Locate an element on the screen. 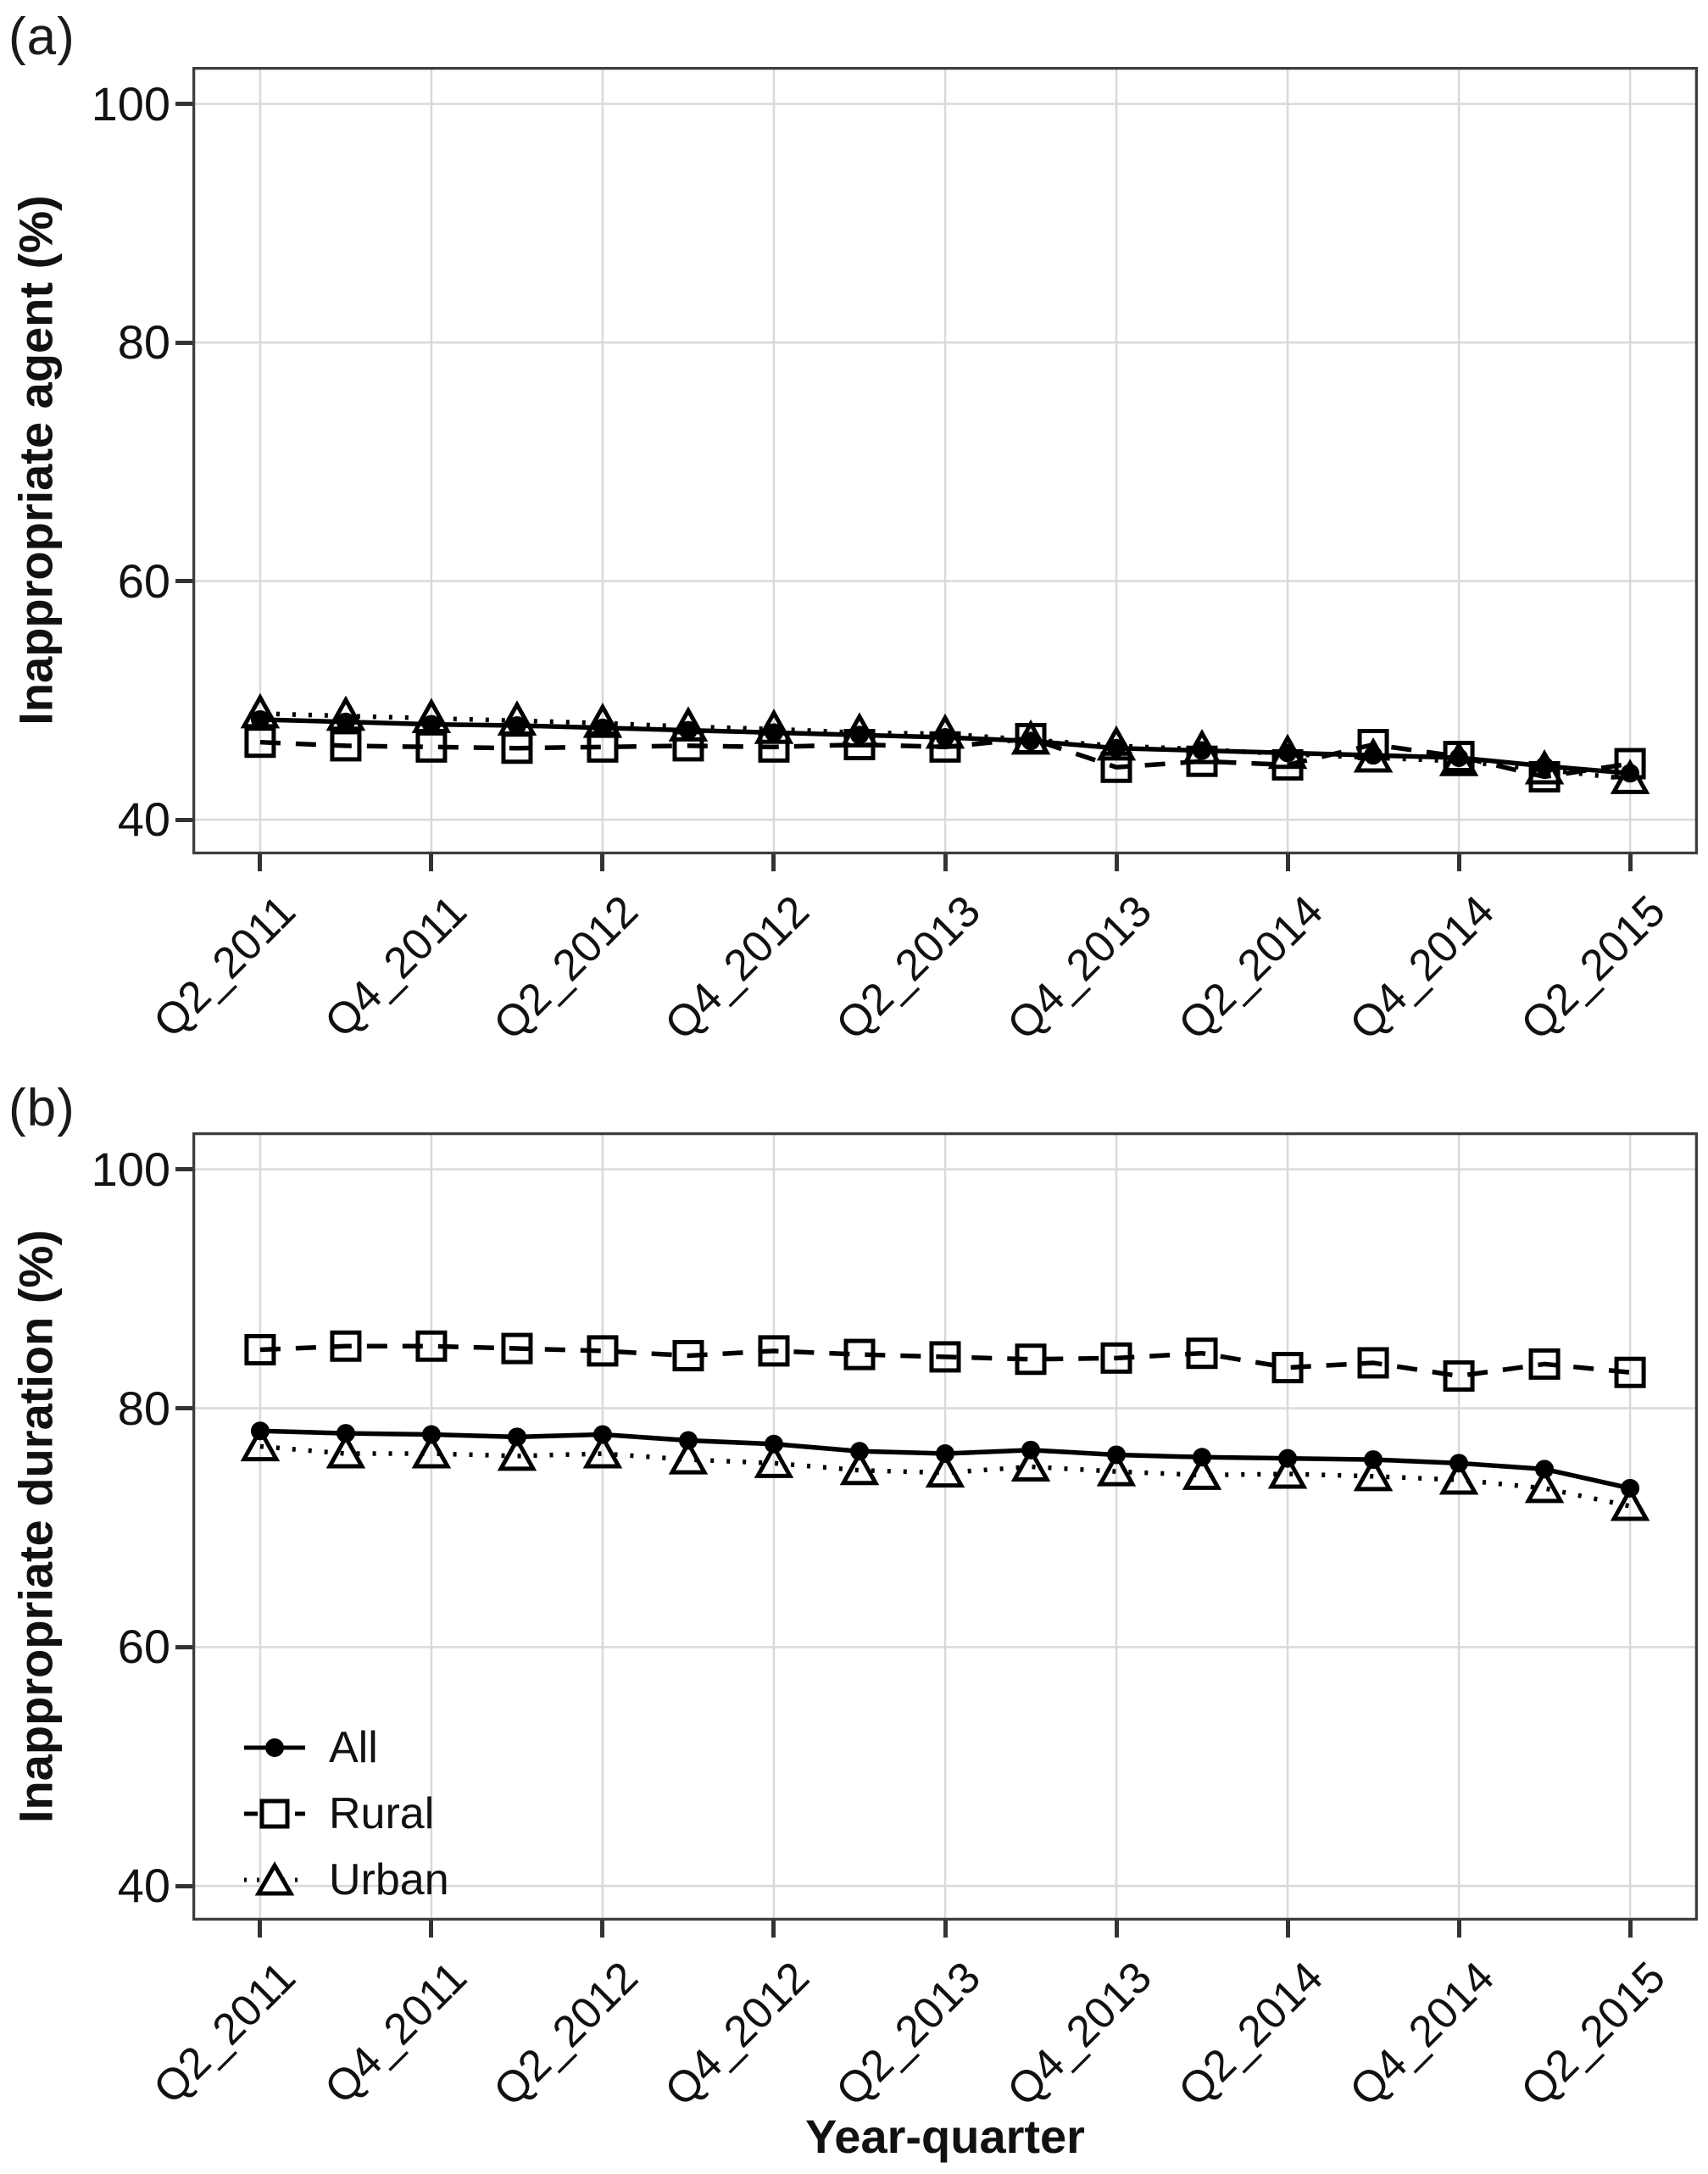  legend-item-all: All is located at coordinates (345, 1747).